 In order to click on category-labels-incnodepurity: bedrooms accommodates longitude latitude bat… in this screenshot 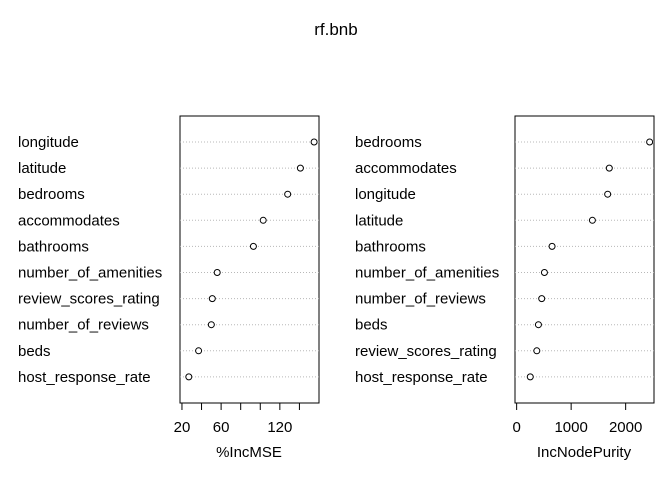, I will do `click(427, 260)`.